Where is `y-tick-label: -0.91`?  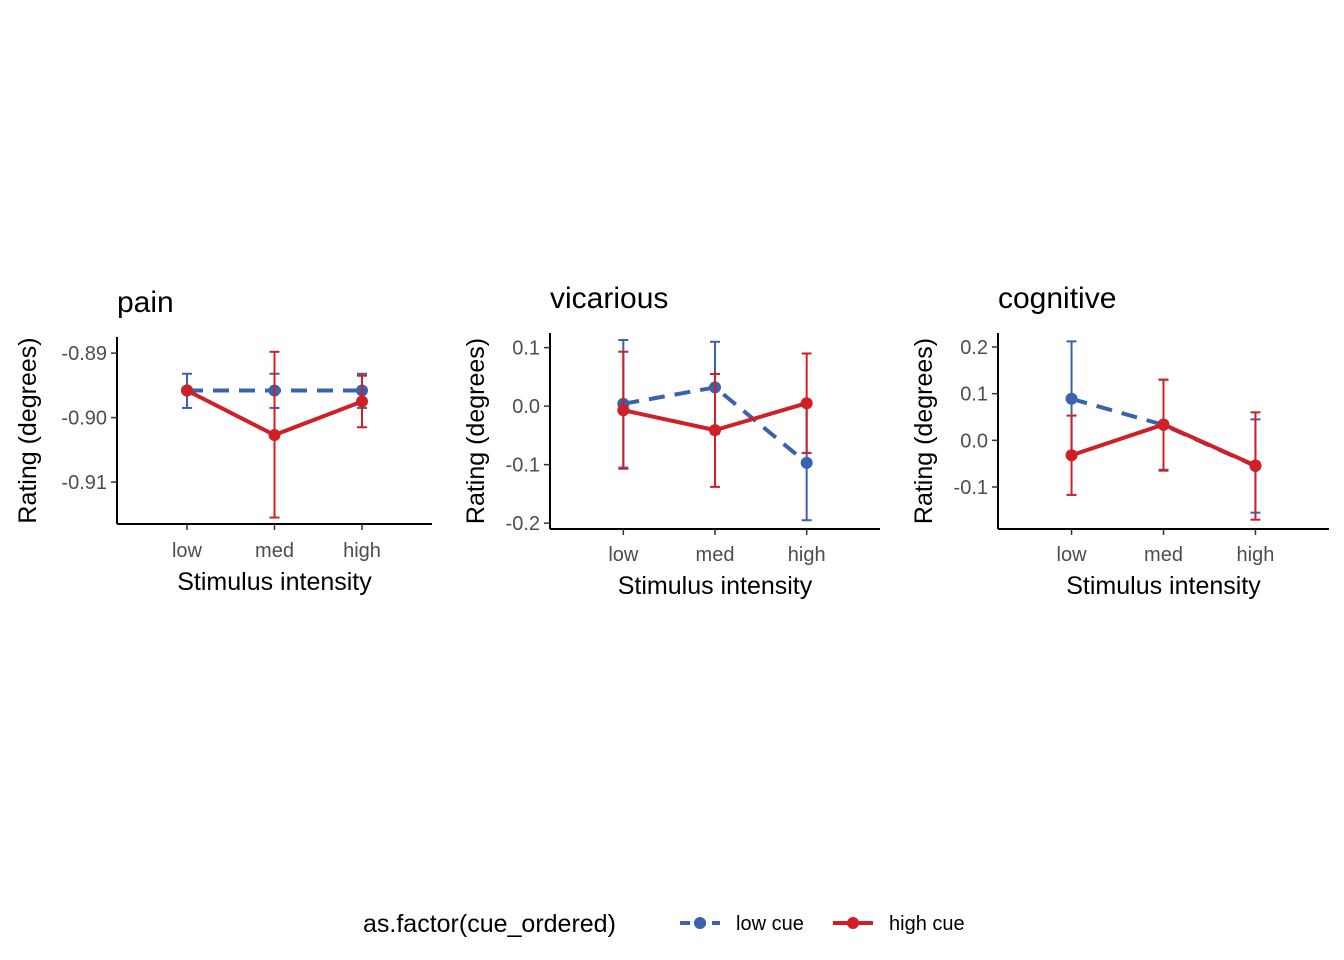 y-tick-label: -0.91 is located at coordinates (84, 483).